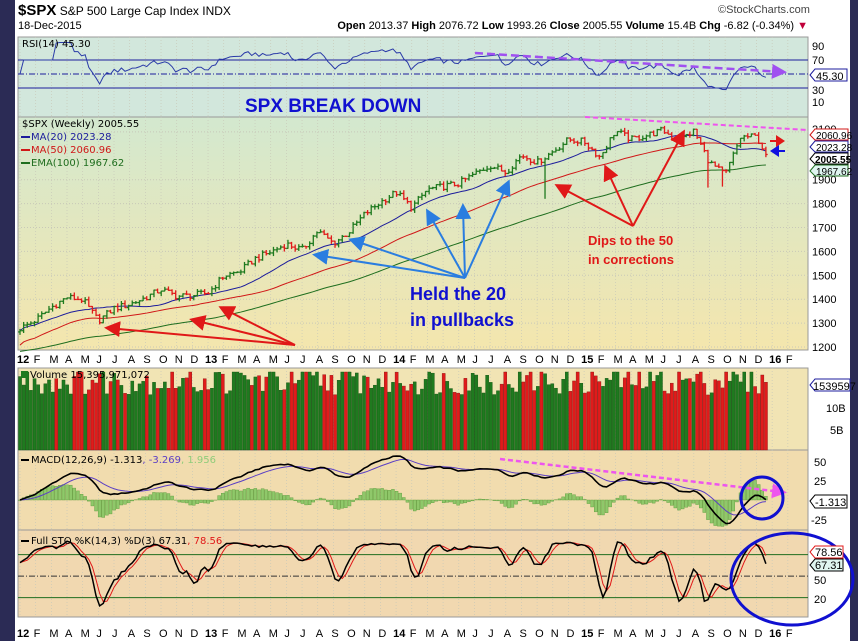  I want to click on blue-block-arrow-icon, so click(777, 151).